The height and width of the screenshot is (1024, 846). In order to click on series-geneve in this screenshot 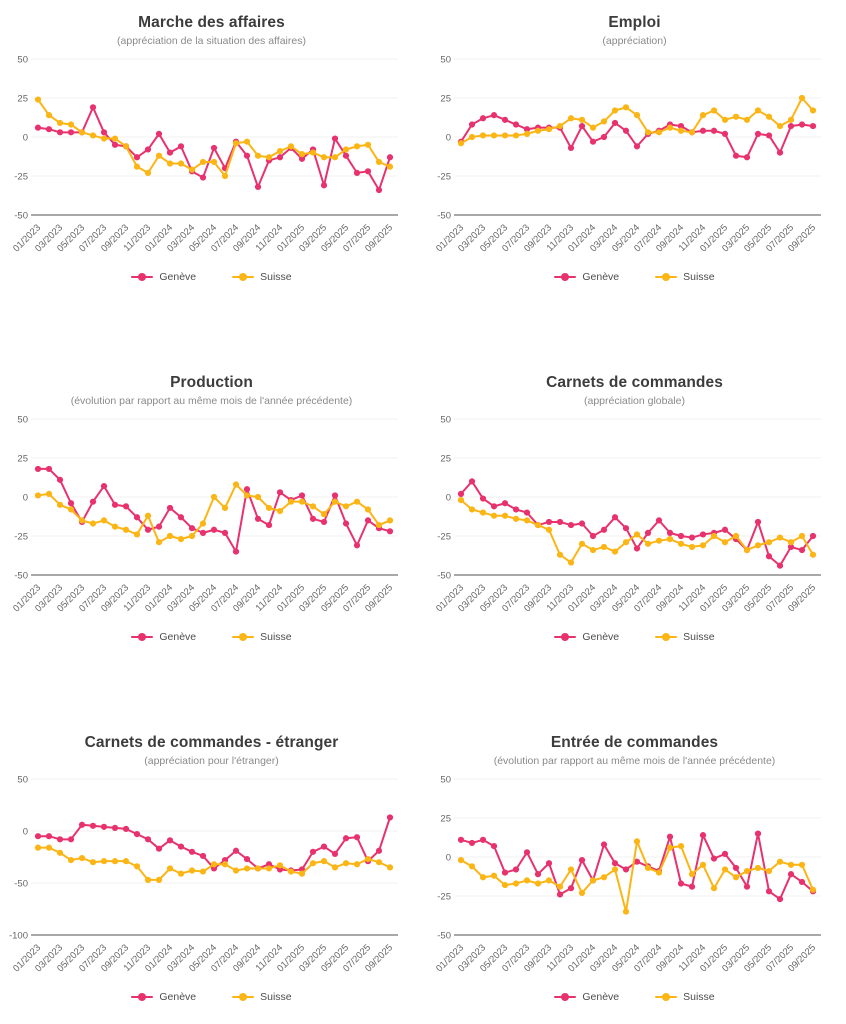, I will do `click(214, 510)`.